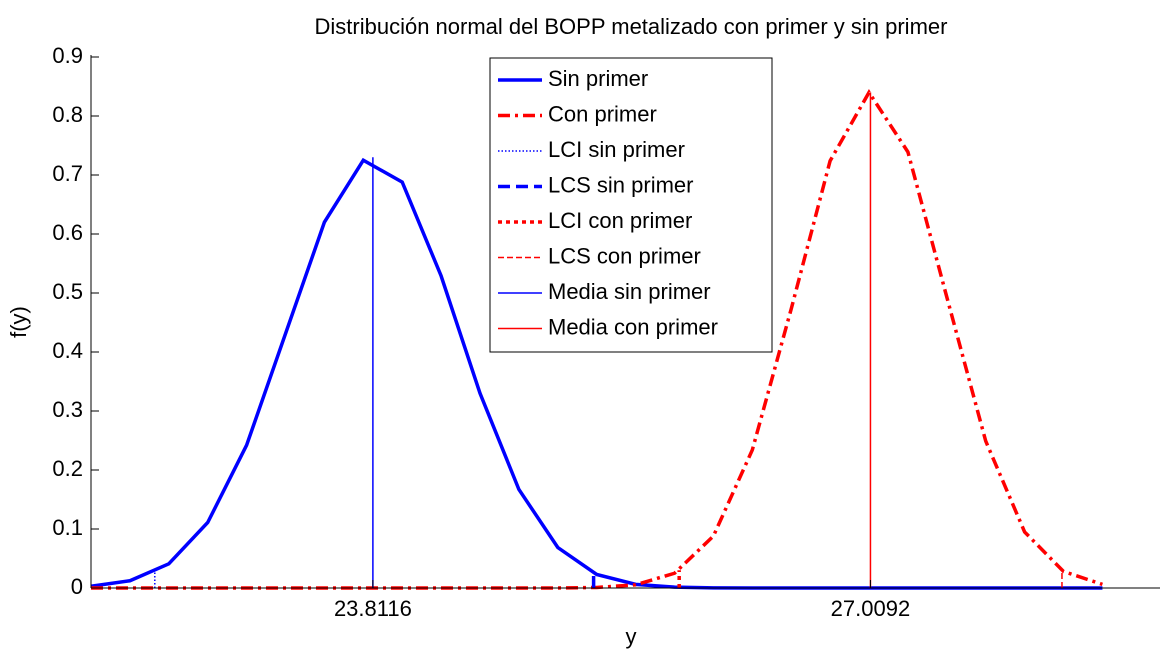 The image size is (1176, 652). What do you see at coordinates (598, 78) in the screenshot?
I see `legend-label: Sin primer` at bounding box center [598, 78].